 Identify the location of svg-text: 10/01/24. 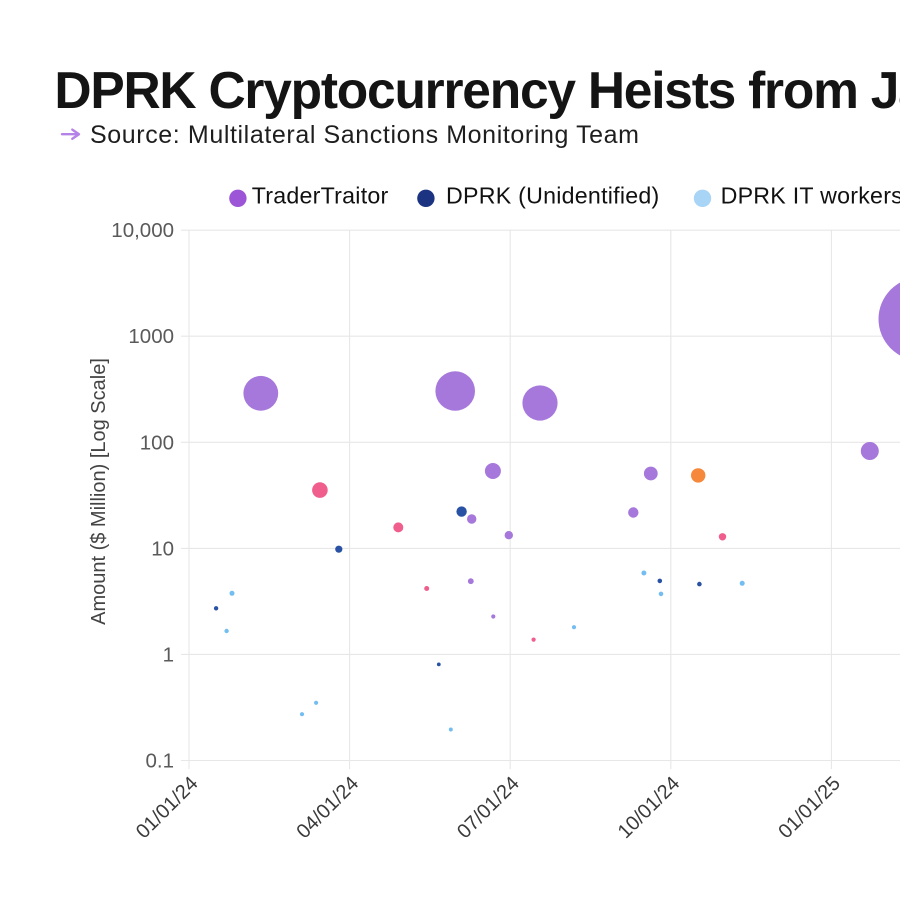
(649, 807).